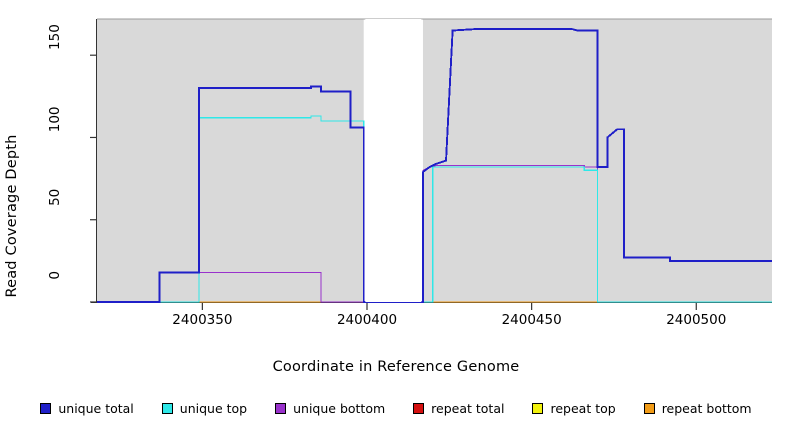 The width and height of the screenshot is (792, 432). I want to click on legend-label: repeat bottom, so click(706, 408).